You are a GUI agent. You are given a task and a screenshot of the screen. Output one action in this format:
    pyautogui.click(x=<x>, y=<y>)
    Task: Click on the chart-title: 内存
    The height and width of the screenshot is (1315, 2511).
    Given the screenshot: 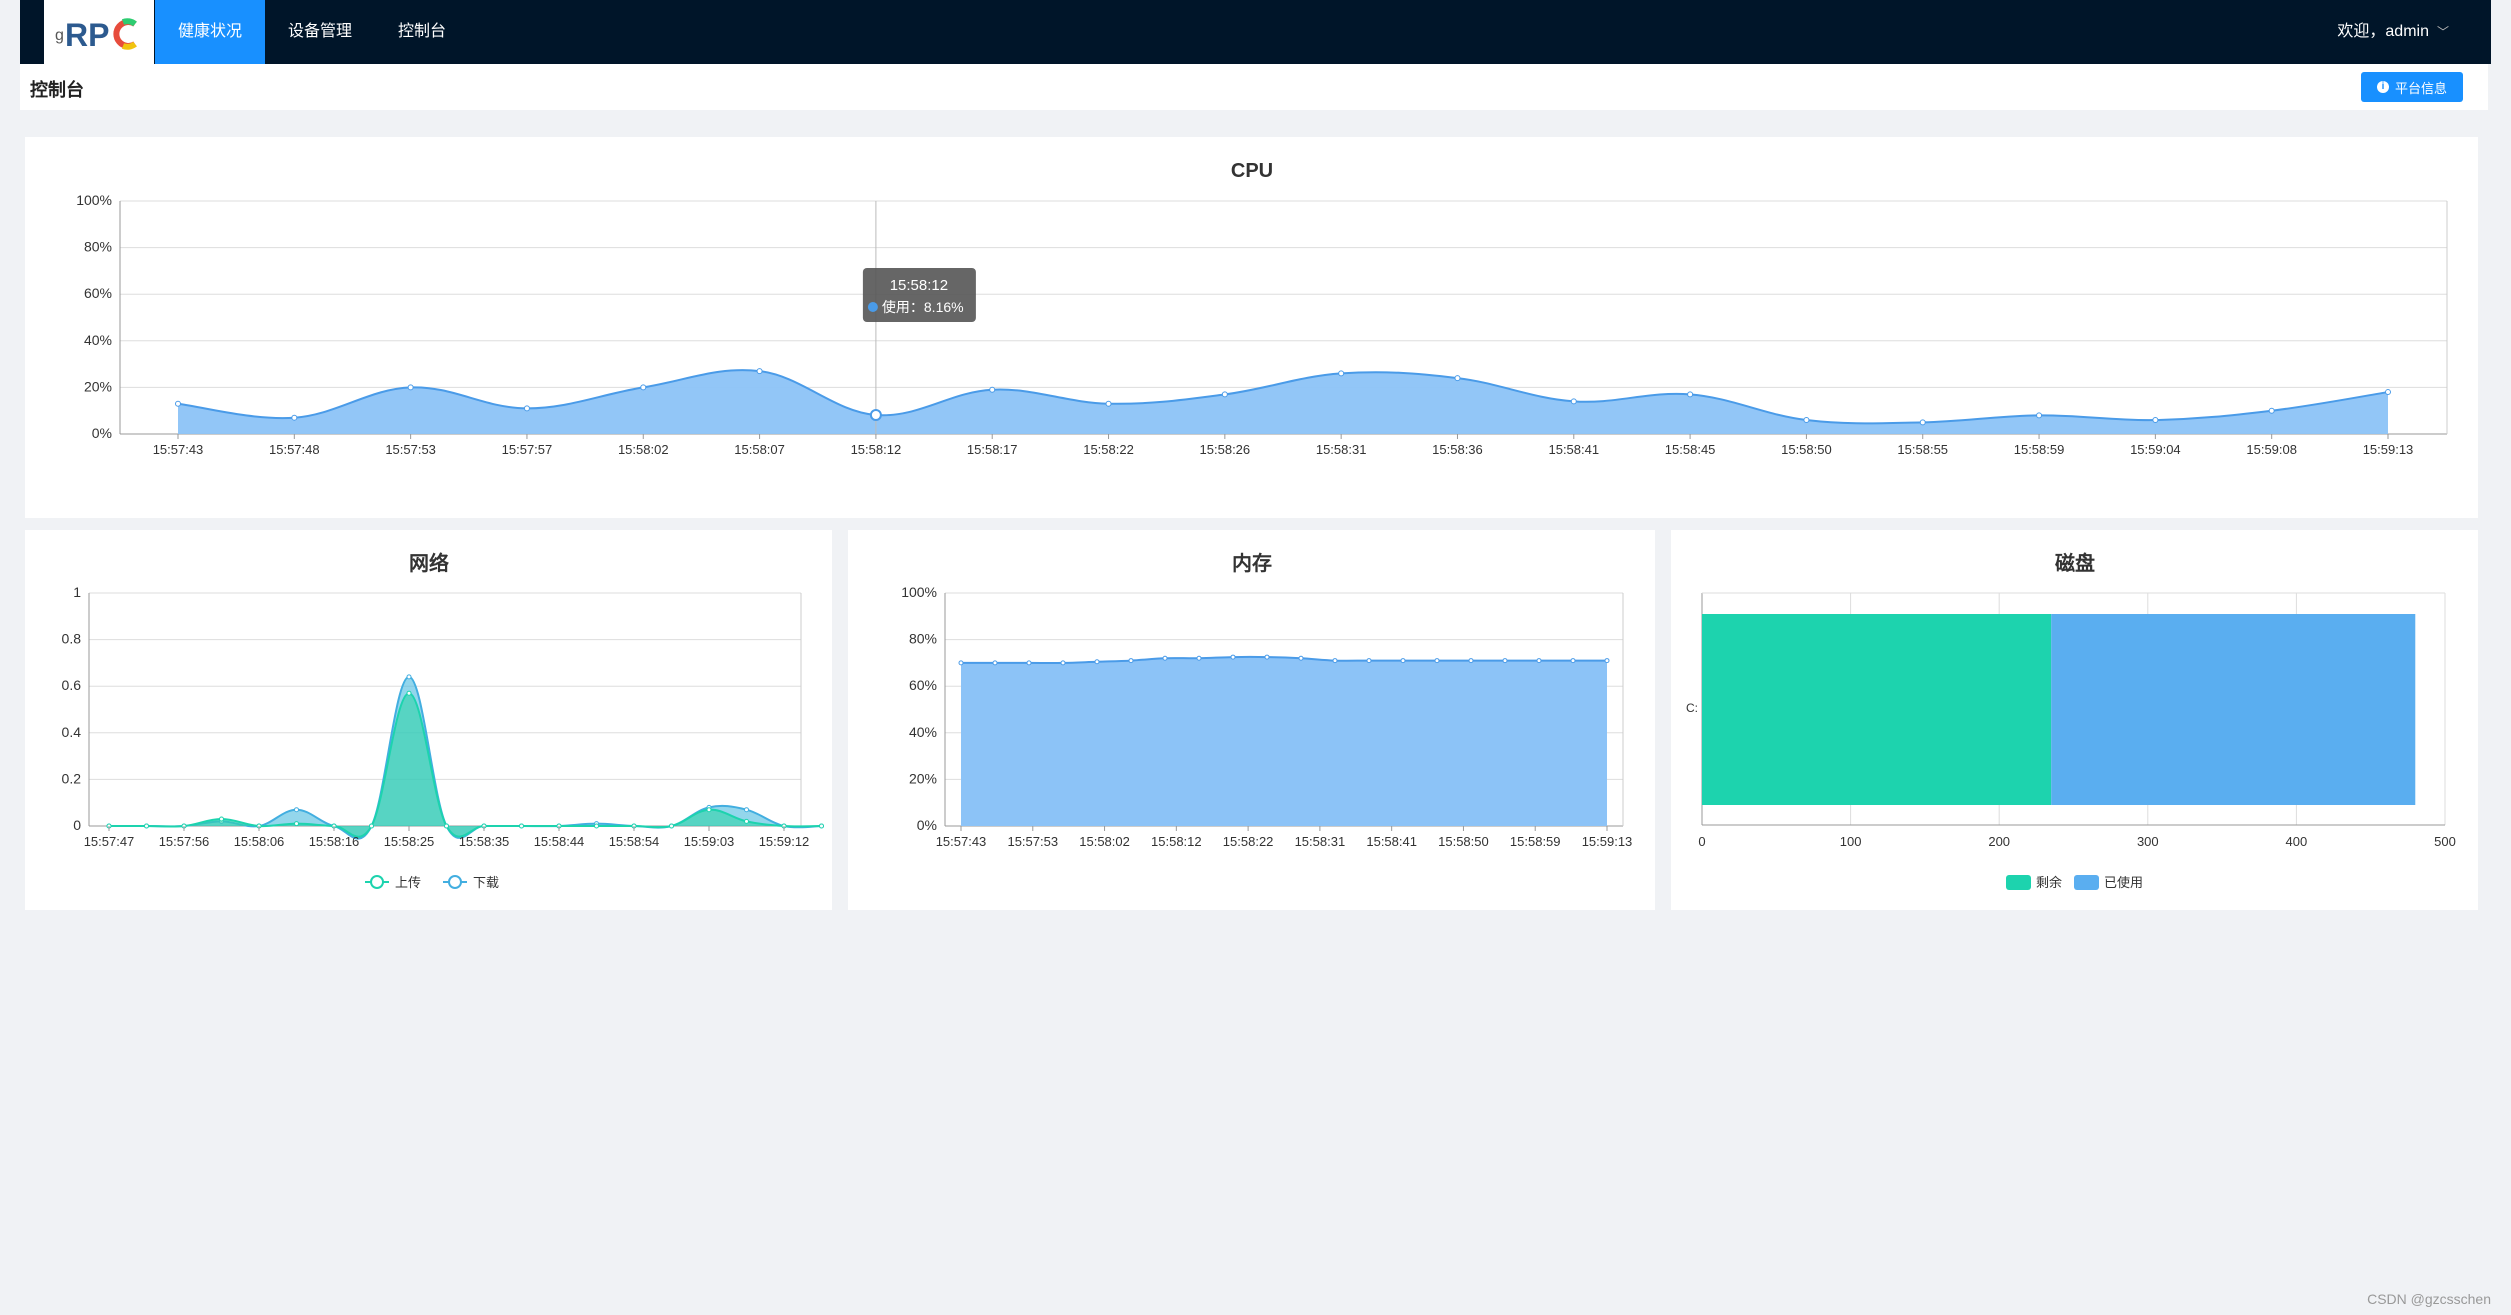 What is the action you would take?
    pyautogui.click(x=1252, y=563)
    